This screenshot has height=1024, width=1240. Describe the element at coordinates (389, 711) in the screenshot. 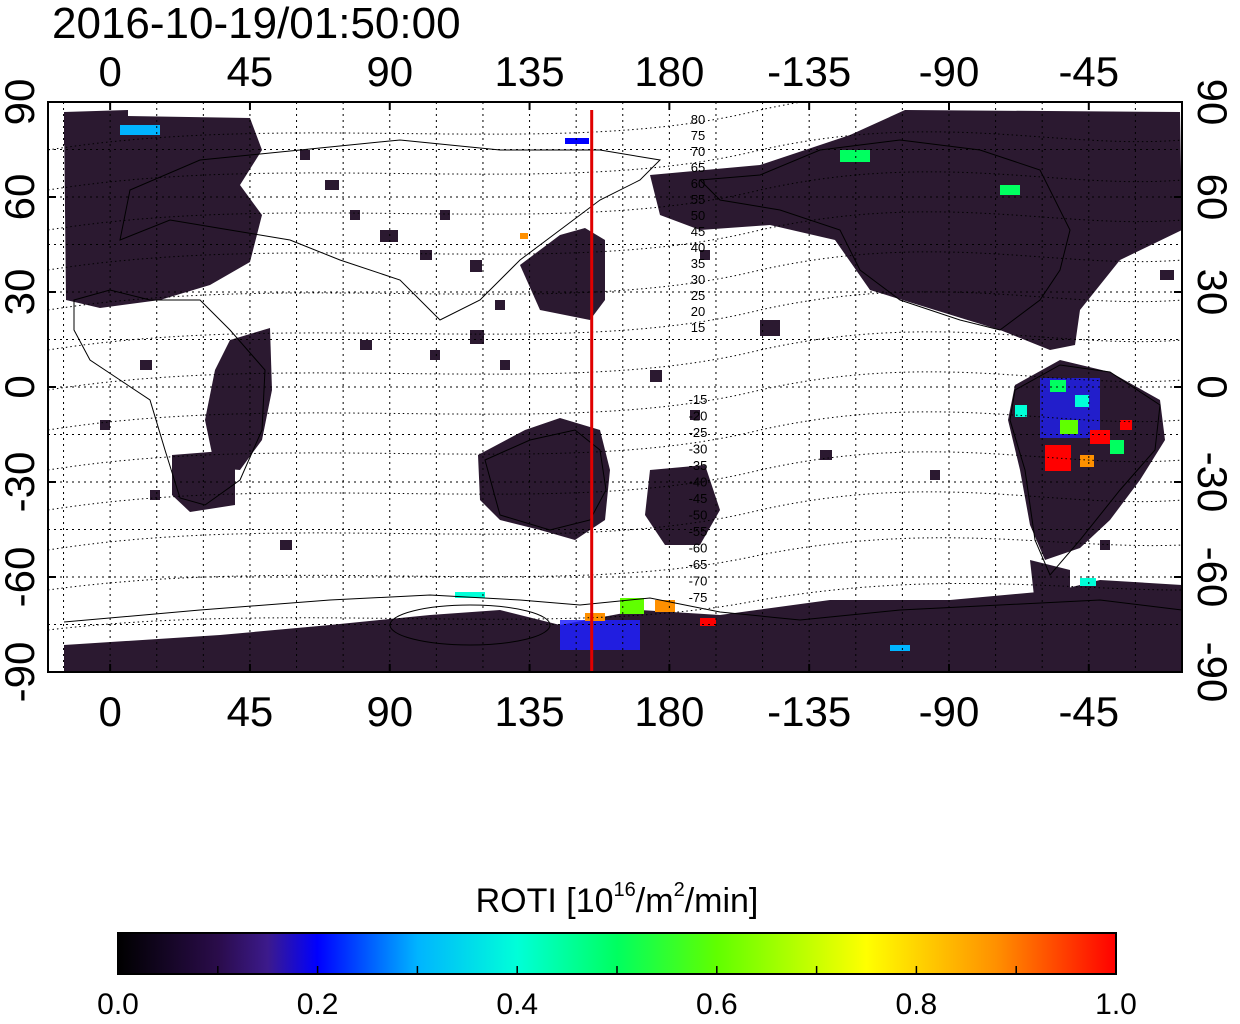

I see `lon-tick-label: 90` at that location.